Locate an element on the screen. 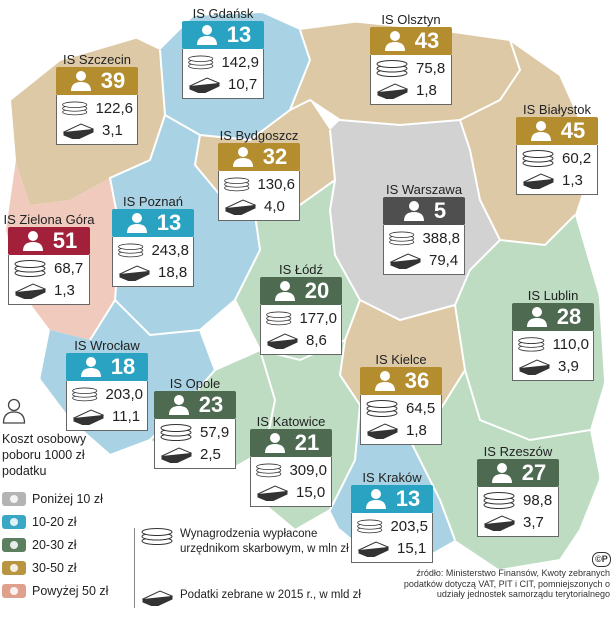 The height and width of the screenshot is (640, 612). legend-label: 30-50 zł is located at coordinates (54, 568).